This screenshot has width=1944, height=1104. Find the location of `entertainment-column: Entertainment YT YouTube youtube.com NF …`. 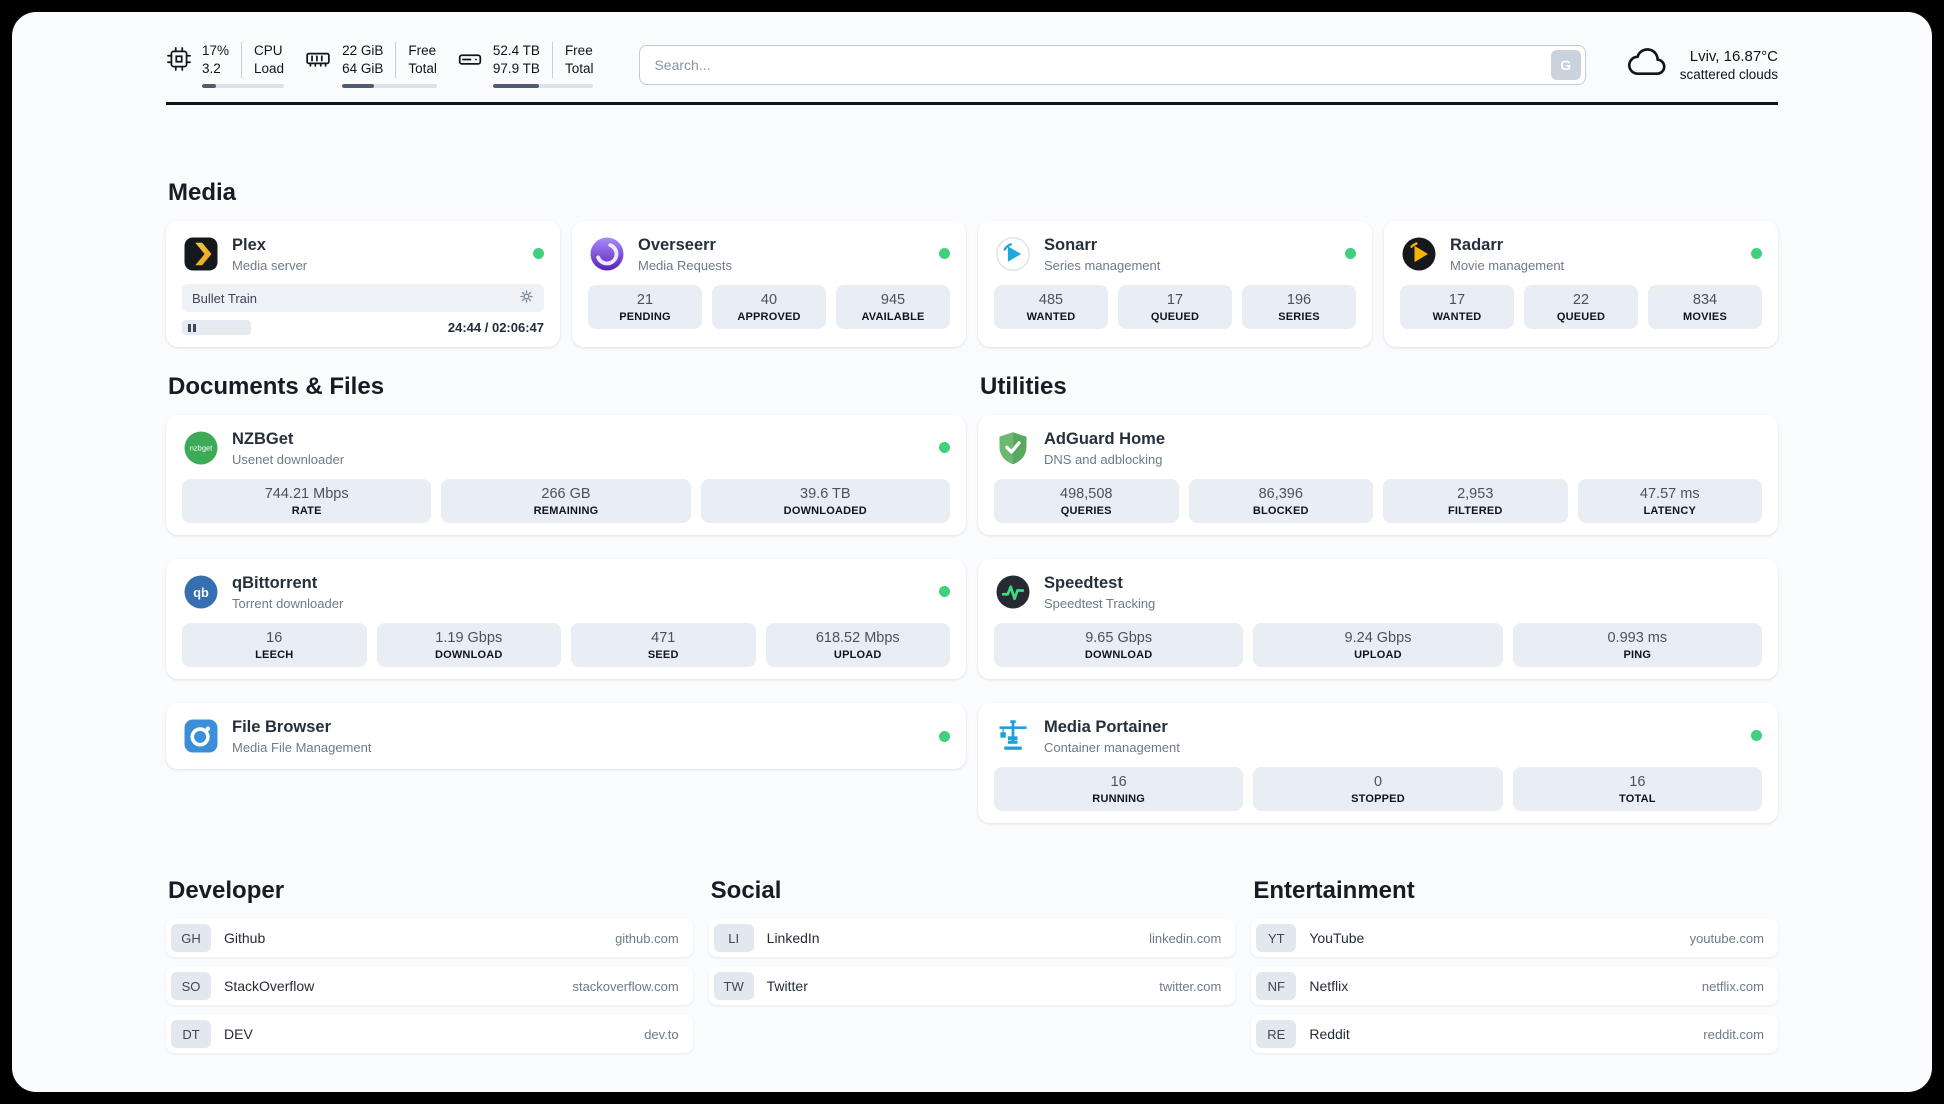

entertainment-column: Entertainment YT YouTube youtube.com NF … is located at coordinates (1514, 970).